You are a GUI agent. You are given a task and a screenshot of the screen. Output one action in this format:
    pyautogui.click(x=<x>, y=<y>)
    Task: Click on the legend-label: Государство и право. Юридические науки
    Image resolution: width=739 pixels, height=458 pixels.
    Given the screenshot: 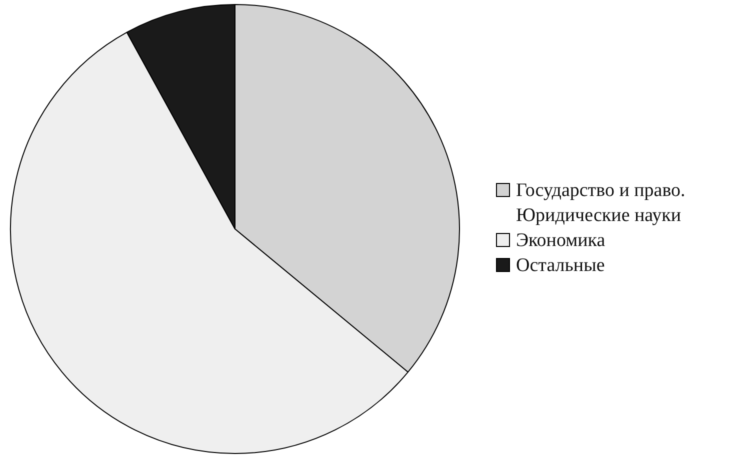 What is the action you would take?
    pyautogui.click(x=601, y=203)
    